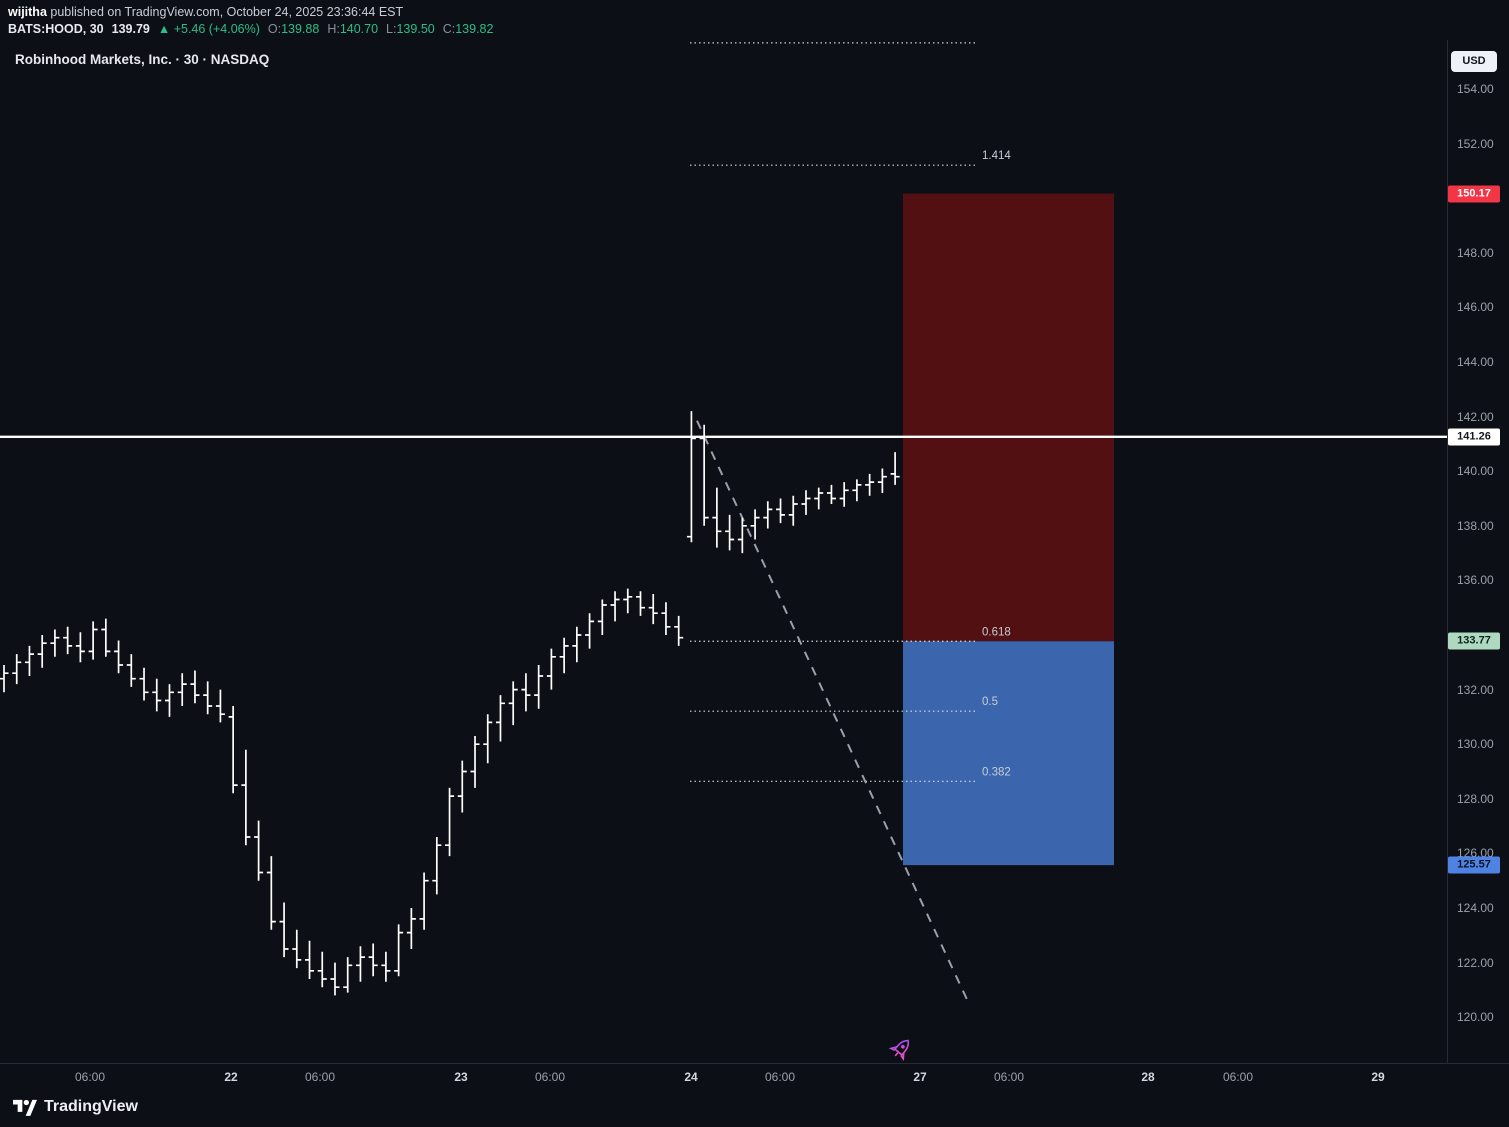 The height and width of the screenshot is (1127, 1509). Describe the element at coordinates (1475, 471) in the screenshot. I see `price-tick-label: 140.00` at that location.